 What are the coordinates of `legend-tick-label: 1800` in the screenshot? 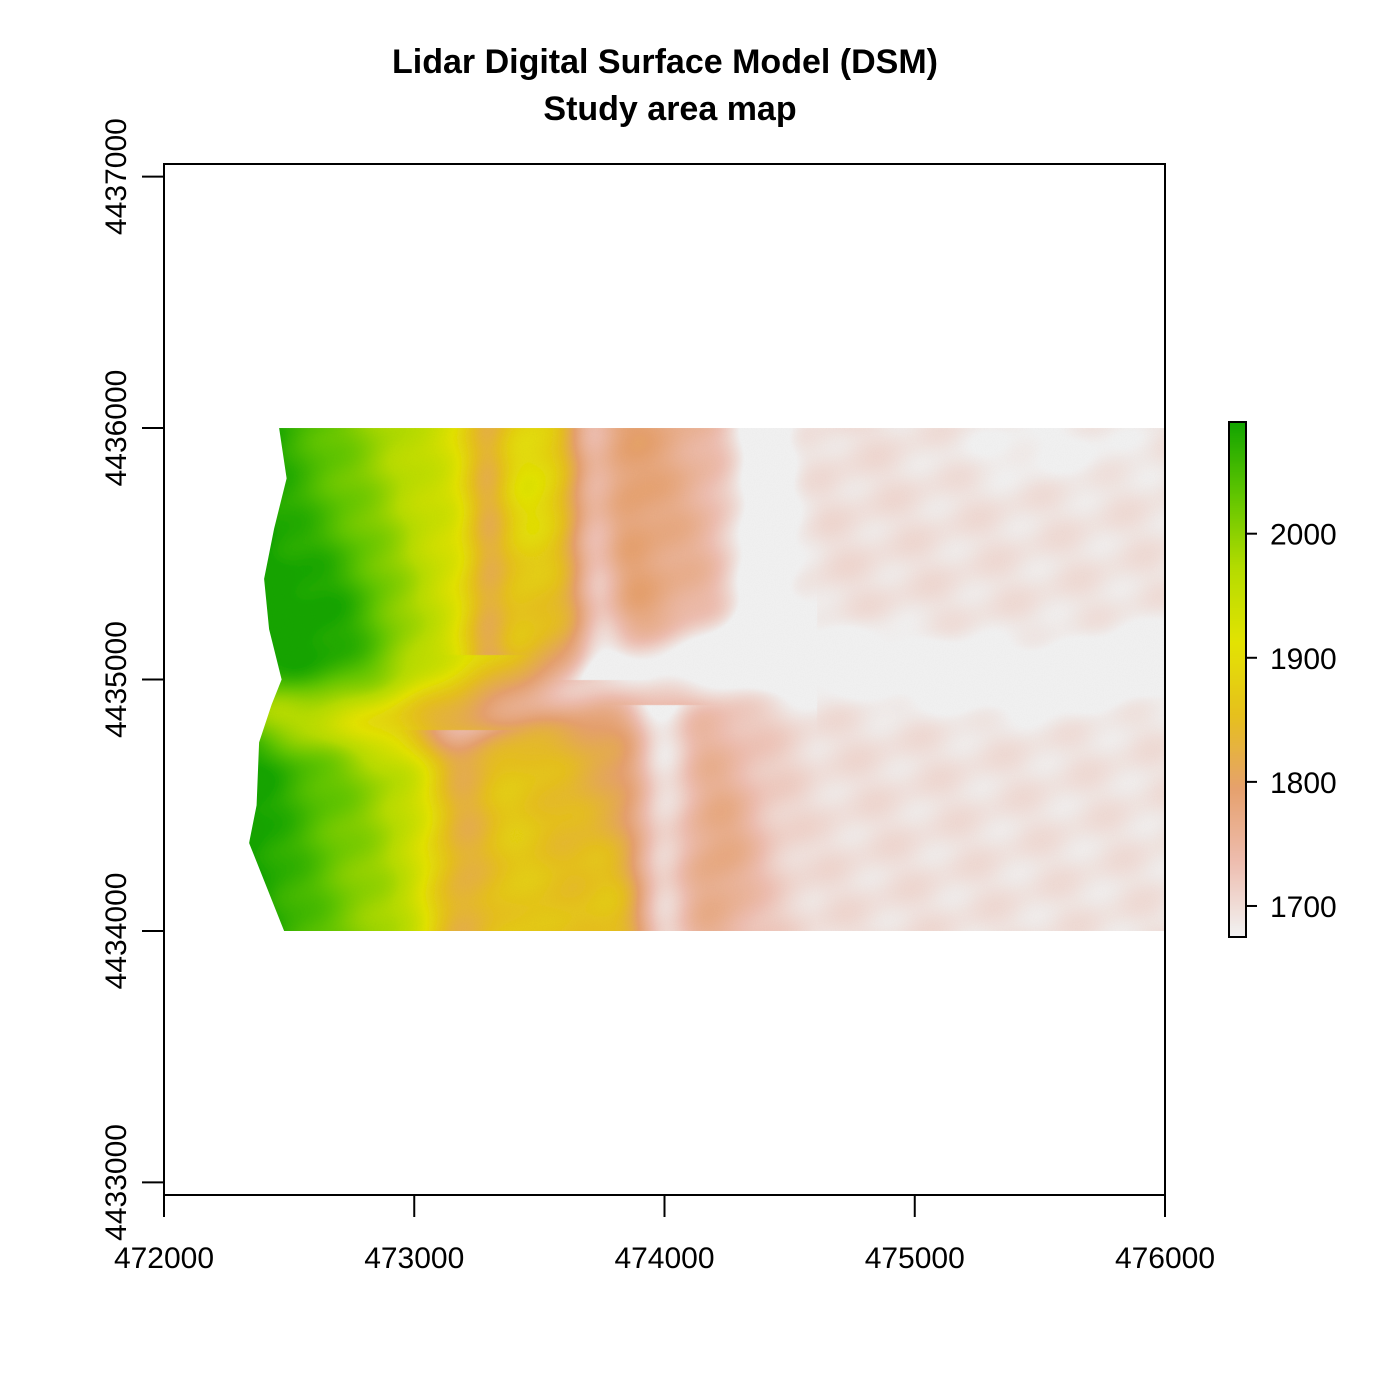 It's located at (1303, 783).